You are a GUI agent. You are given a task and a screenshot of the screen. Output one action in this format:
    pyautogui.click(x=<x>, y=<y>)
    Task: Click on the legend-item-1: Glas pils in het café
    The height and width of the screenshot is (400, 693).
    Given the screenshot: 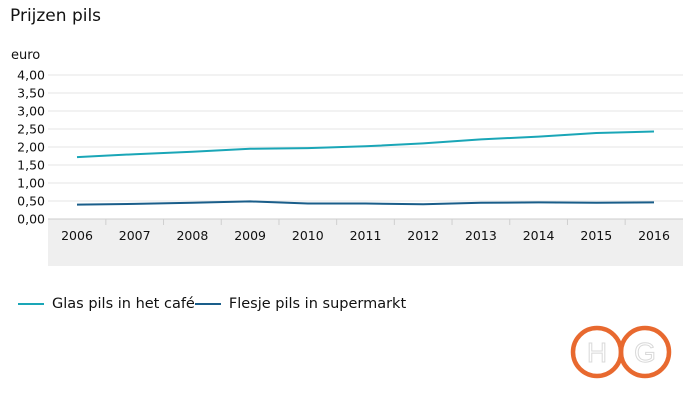 What is the action you would take?
    pyautogui.click(x=106, y=304)
    